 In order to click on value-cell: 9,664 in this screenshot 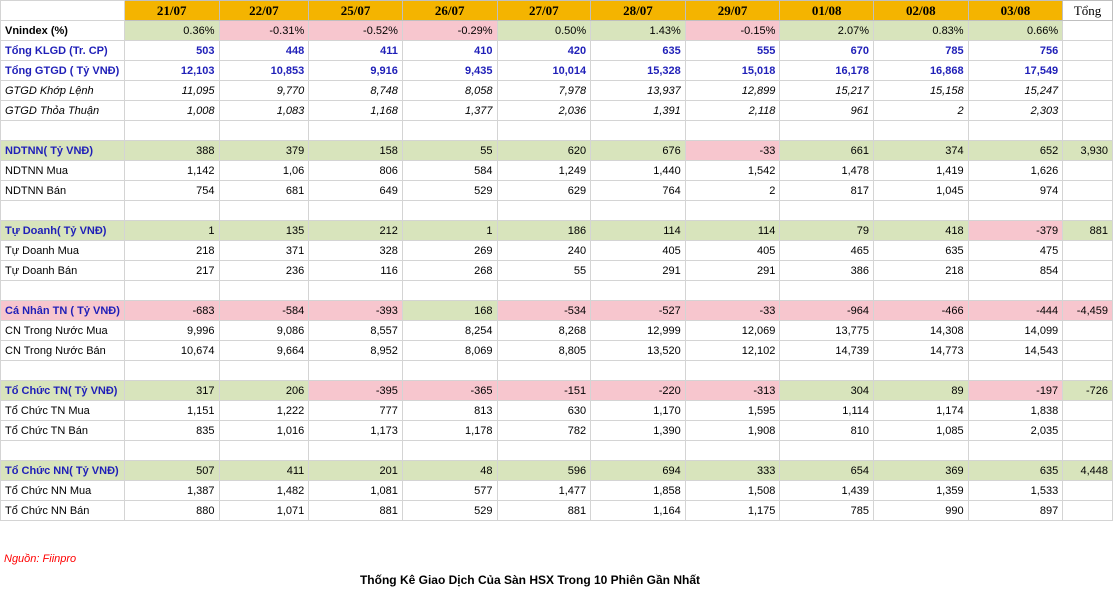, I will do `click(264, 350)`.